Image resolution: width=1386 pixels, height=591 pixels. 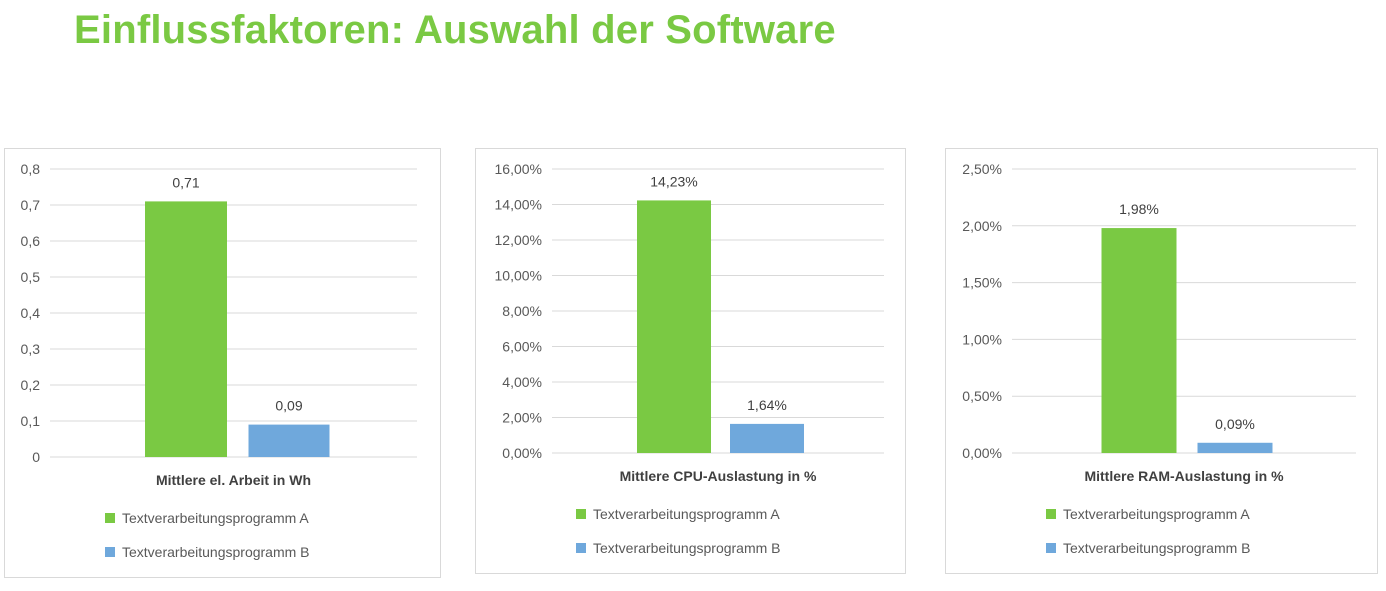 What do you see at coordinates (518, 240) in the screenshot?
I see `y-tick-label: 12,00%` at bounding box center [518, 240].